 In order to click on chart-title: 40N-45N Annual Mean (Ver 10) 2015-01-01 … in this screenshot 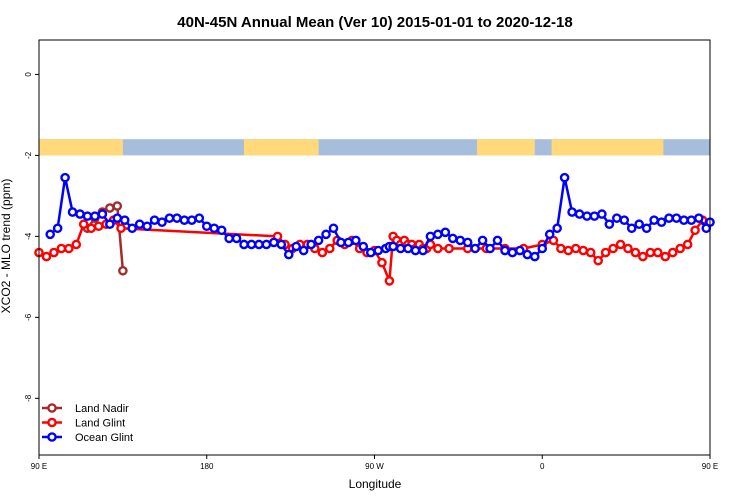, I will do `click(374, 22)`.